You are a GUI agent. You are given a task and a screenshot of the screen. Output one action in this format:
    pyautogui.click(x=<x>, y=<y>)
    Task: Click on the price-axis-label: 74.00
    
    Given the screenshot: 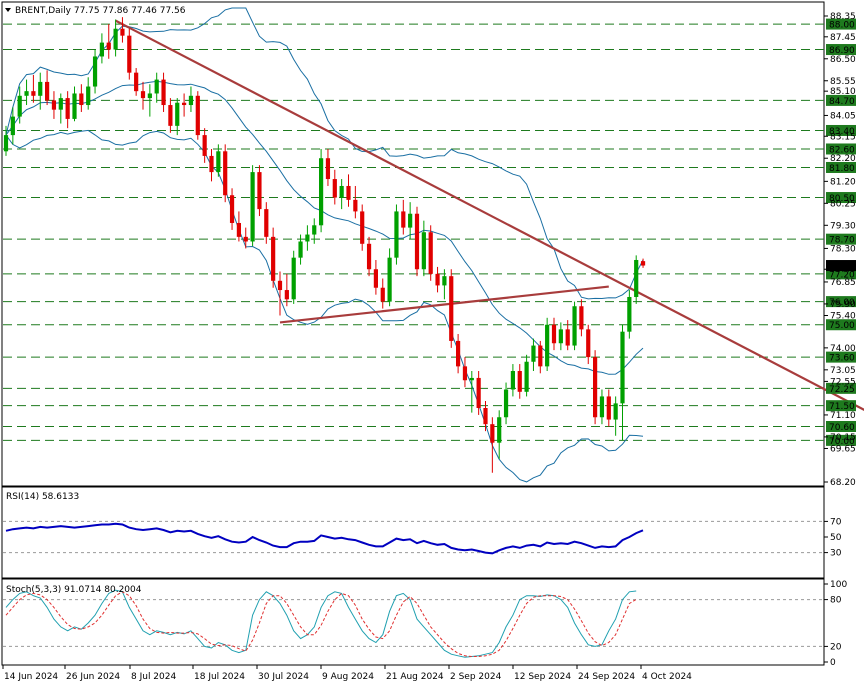 What is the action you would take?
    pyautogui.click(x=843, y=349)
    